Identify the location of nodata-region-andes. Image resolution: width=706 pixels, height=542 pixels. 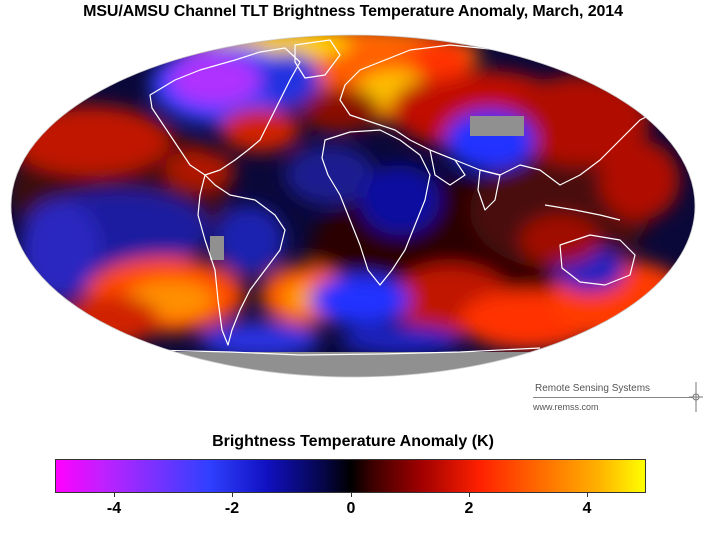
(217, 248).